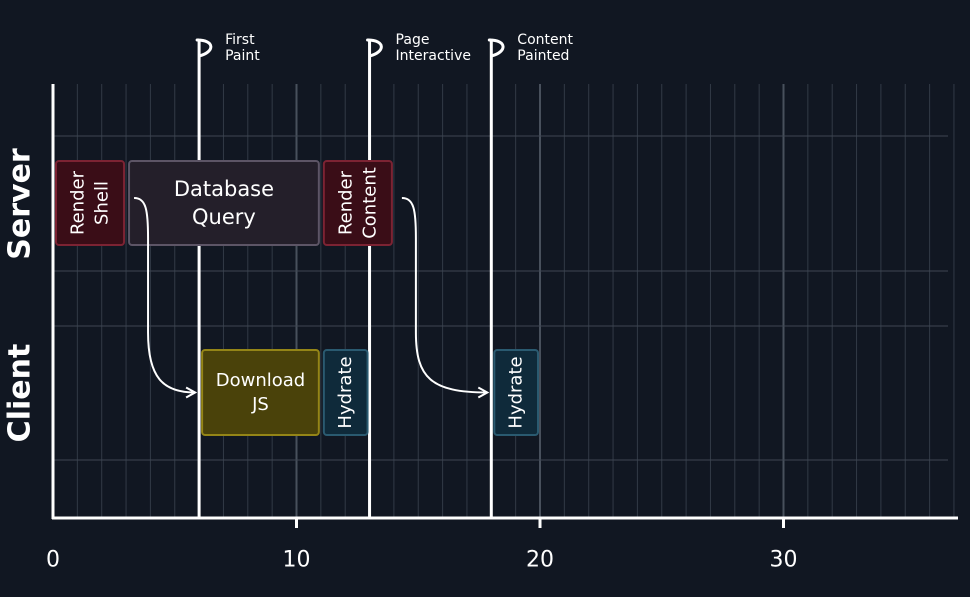 The image size is (970, 597). Describe the element at coordinates (540, 560) in the screenshot. I see `x-tick-label: 20` at that location.